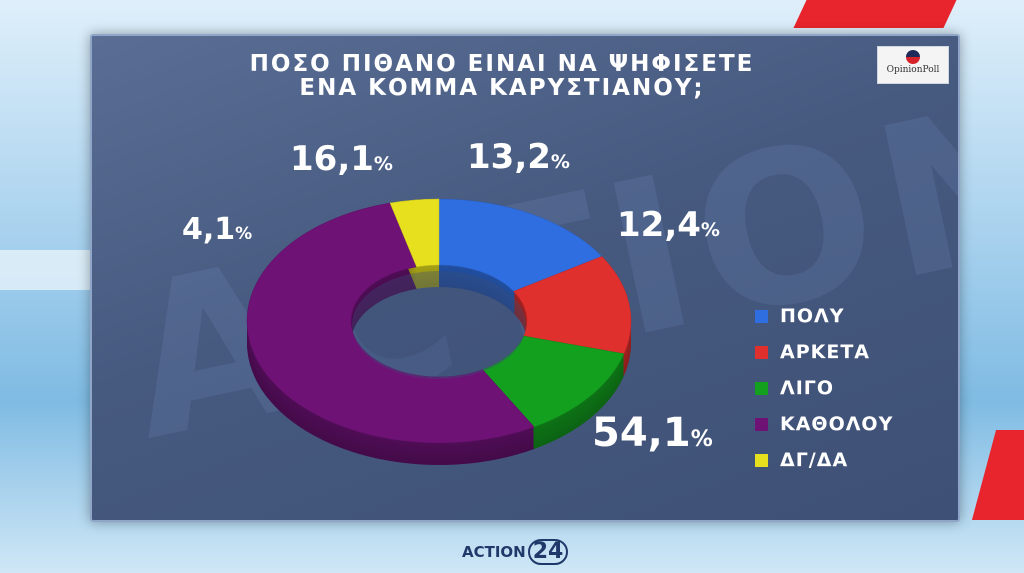 This screenshot has width=1024, height=573. What do you see at coordinates (875, 14) in the screenshot?
I see `background-accent-top` at bounding box center [875, 14].